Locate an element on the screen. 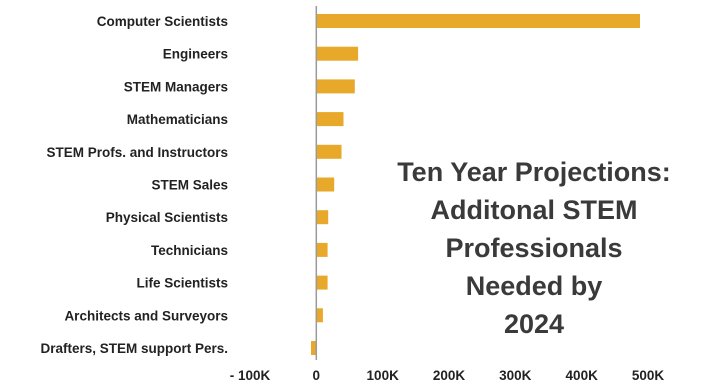 This screenshot has height=385, width=705. category-label: Life Scientists is located at coordinates (182, 283).